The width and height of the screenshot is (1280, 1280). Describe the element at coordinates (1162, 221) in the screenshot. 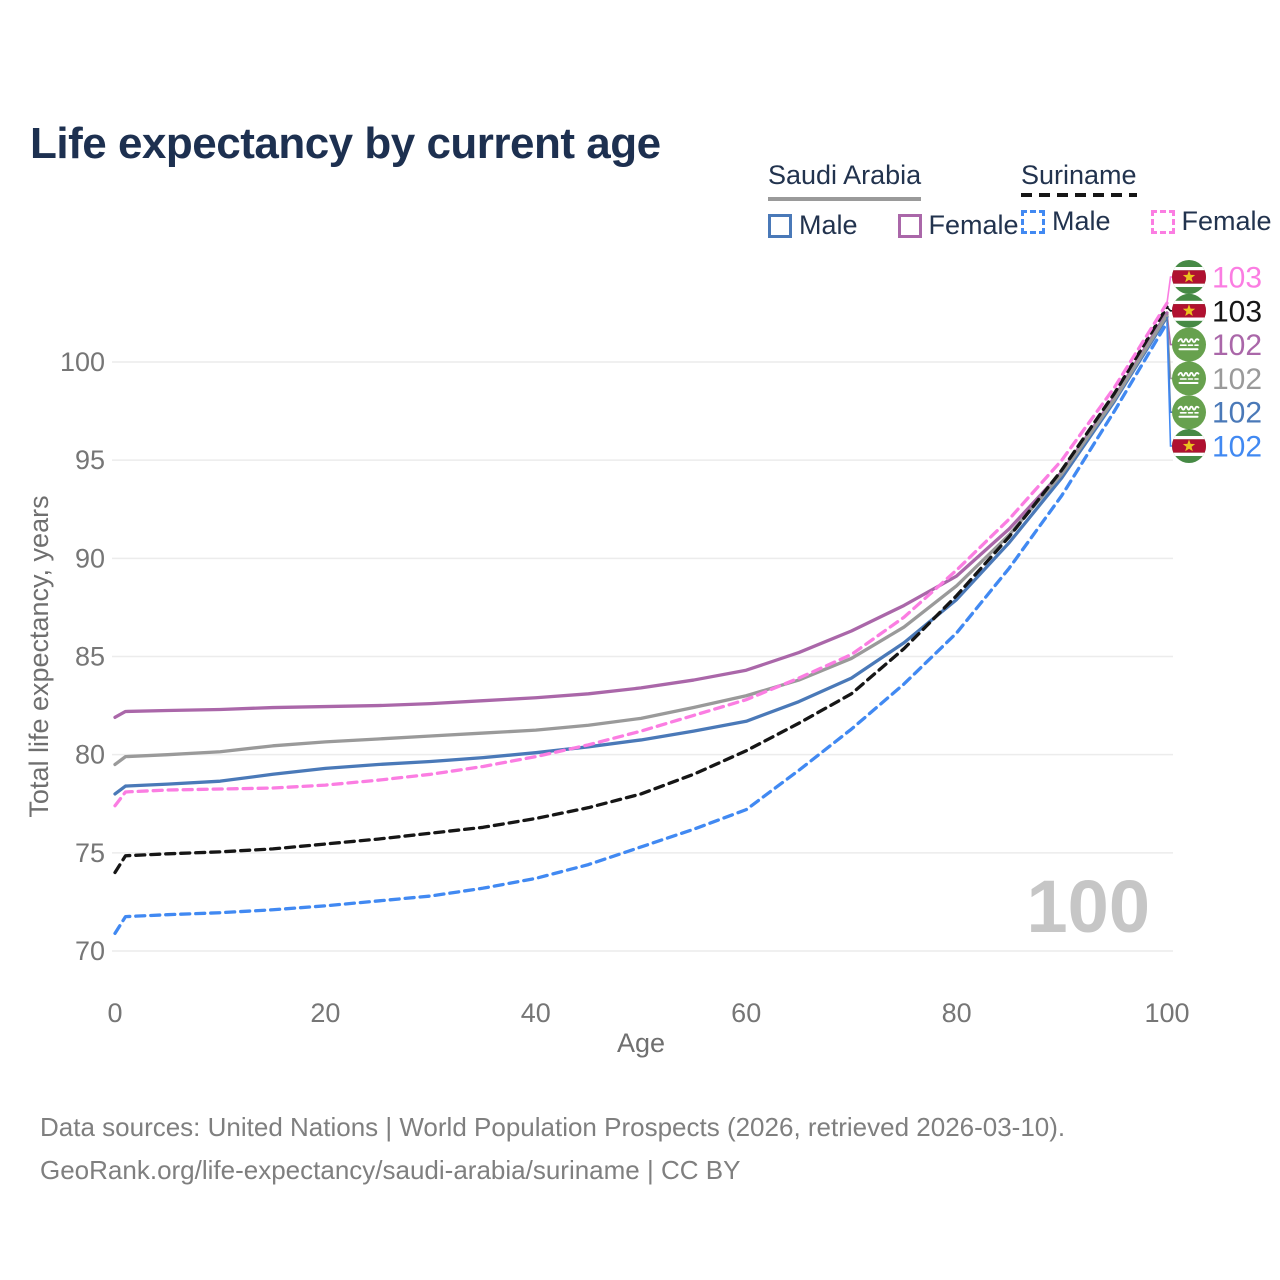

I see `suriname-female-swatch-icon` at that location.